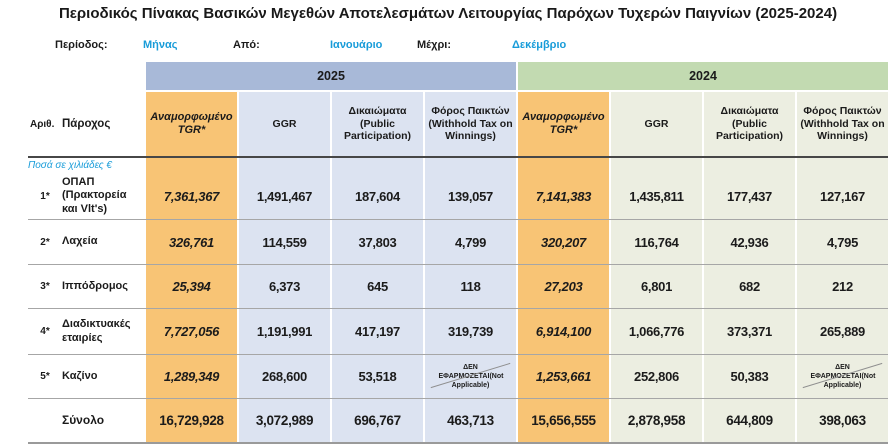  What do you see at coordinates (191, 331) in the screenshot?
I see `value-2025-tgr: 7,727,056` at bounding box center [191, 331].